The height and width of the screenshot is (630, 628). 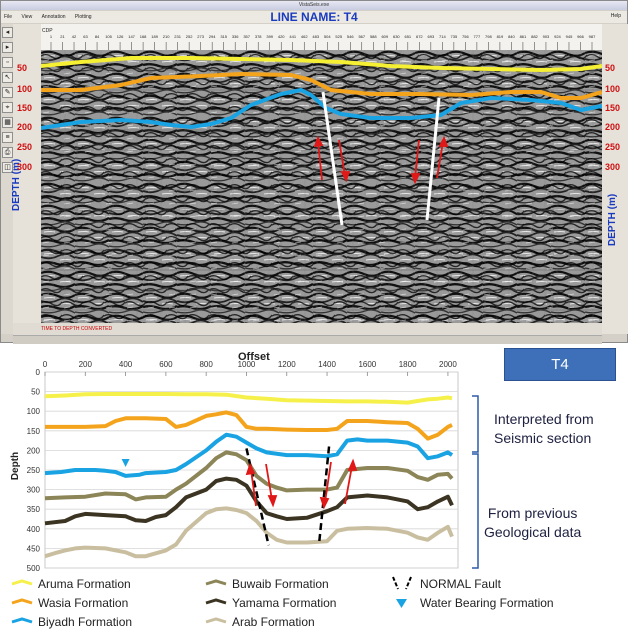 What do you see at coordinates (543, 438) in the screenshot?
I see `annotation-interpreted-line-2: Seismic section` at bounding box center [543, 438].